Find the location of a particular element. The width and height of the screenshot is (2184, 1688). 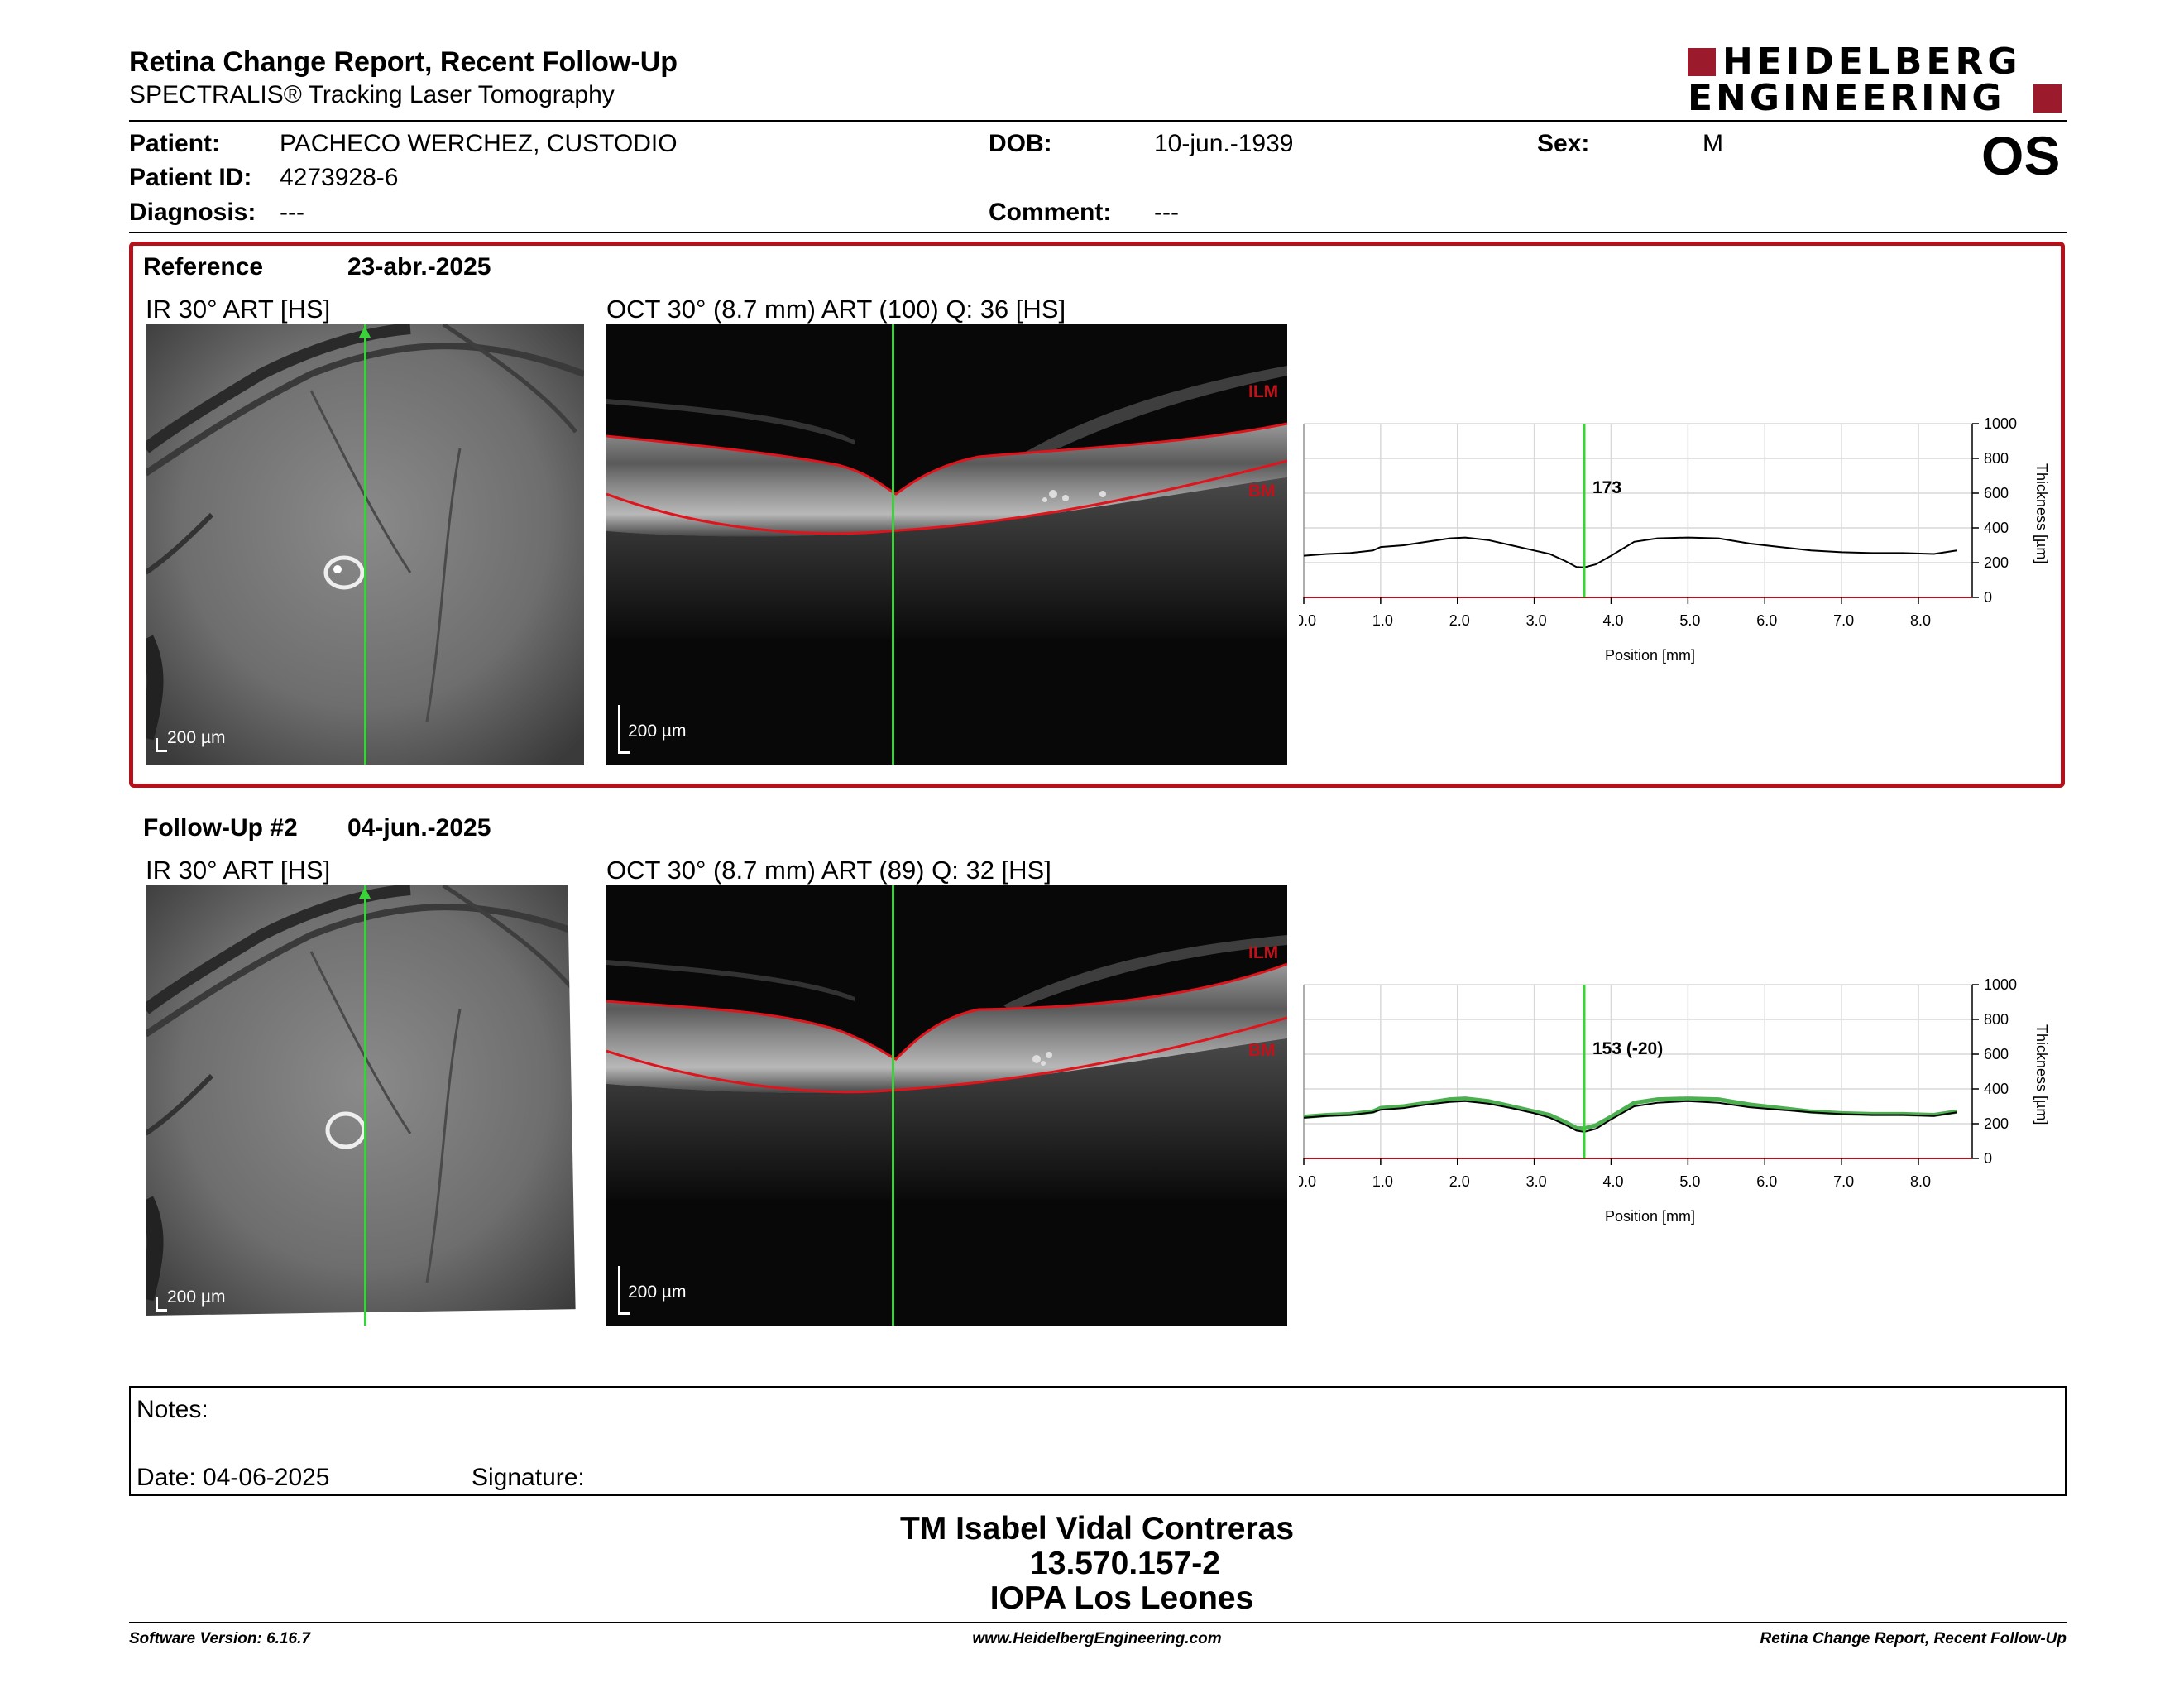

patient-label: Patient: is located at coordinates (175, 143).